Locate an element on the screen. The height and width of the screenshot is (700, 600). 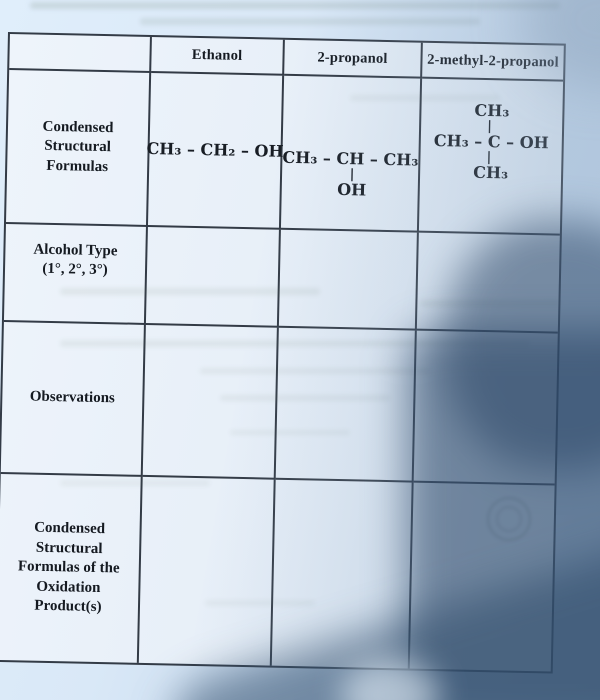
empty-cell-observations-2-propanol is located at coordinates (346, 405).